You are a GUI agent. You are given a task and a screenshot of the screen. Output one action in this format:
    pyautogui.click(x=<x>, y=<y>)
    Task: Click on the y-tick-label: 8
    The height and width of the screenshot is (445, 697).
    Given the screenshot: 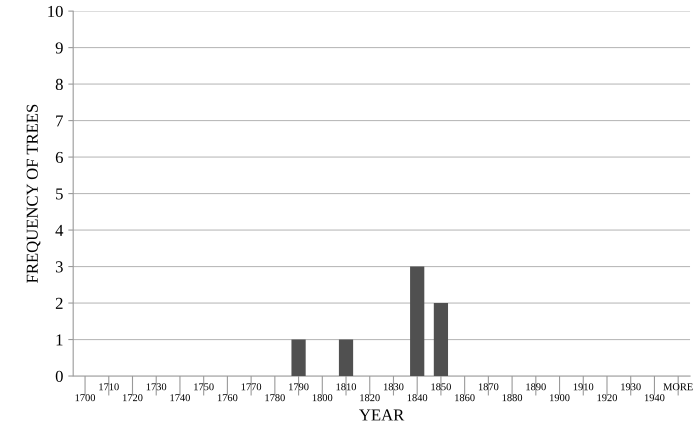 What is the action you would take?
    pyautogui.click(x=59, y=84)
    